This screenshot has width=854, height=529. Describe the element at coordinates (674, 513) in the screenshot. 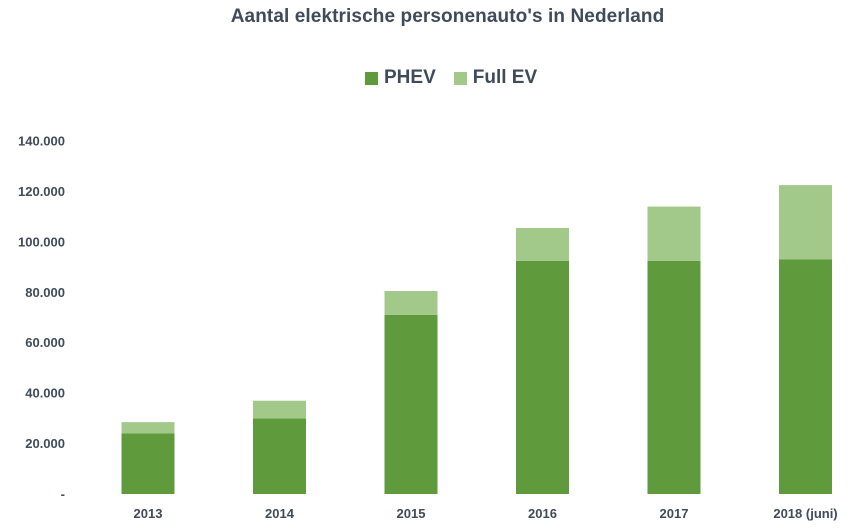

I see `x-category-label: 2017` at that location.